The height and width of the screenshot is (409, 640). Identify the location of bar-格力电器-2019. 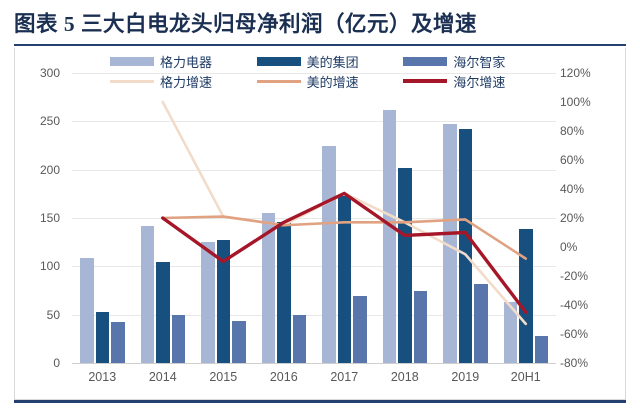
(450, 243).